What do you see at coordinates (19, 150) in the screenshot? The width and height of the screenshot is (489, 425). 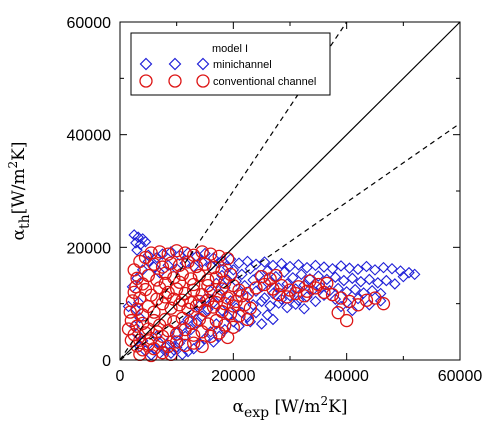 I see `y-axis-label-unit-end: K]` at bounding box center [19, 150].